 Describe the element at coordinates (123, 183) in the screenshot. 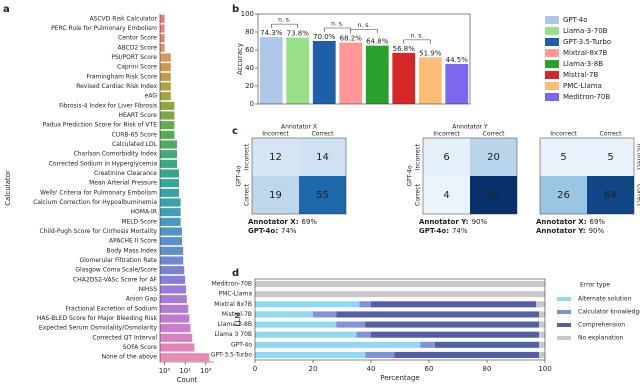

I see `y-tick-label: Mean Arterial Pressure` at that location.